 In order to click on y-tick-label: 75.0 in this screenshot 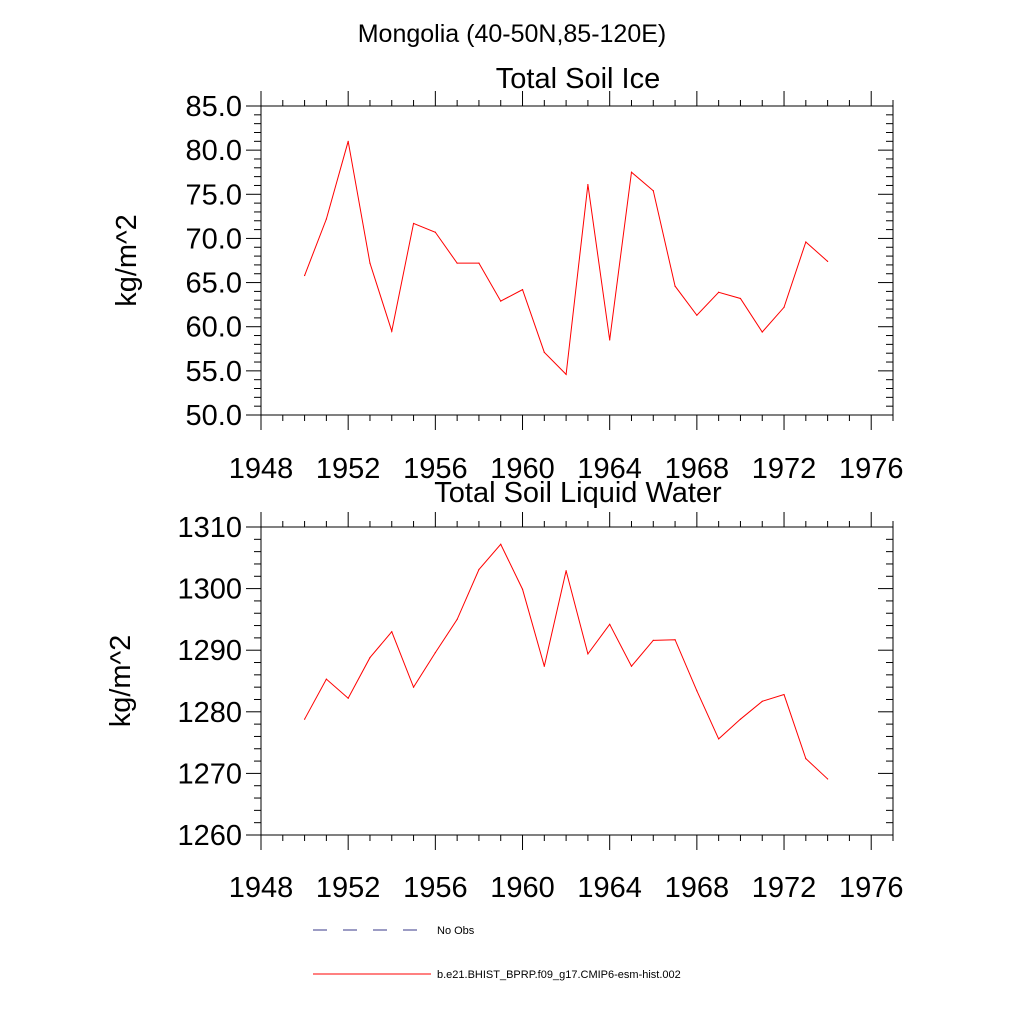, I will do `click(214, 195)`.